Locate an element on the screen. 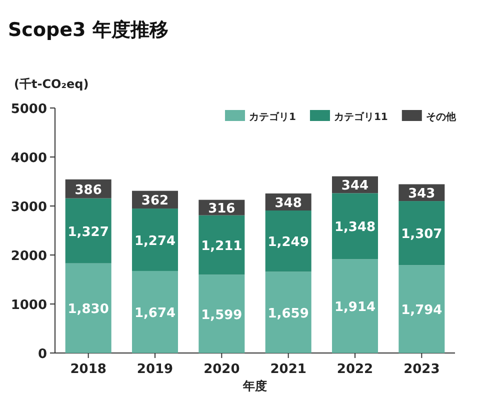 This screenshot has width=482, height=405. y-tick-label: 0 is located at coordinates (42, 354).